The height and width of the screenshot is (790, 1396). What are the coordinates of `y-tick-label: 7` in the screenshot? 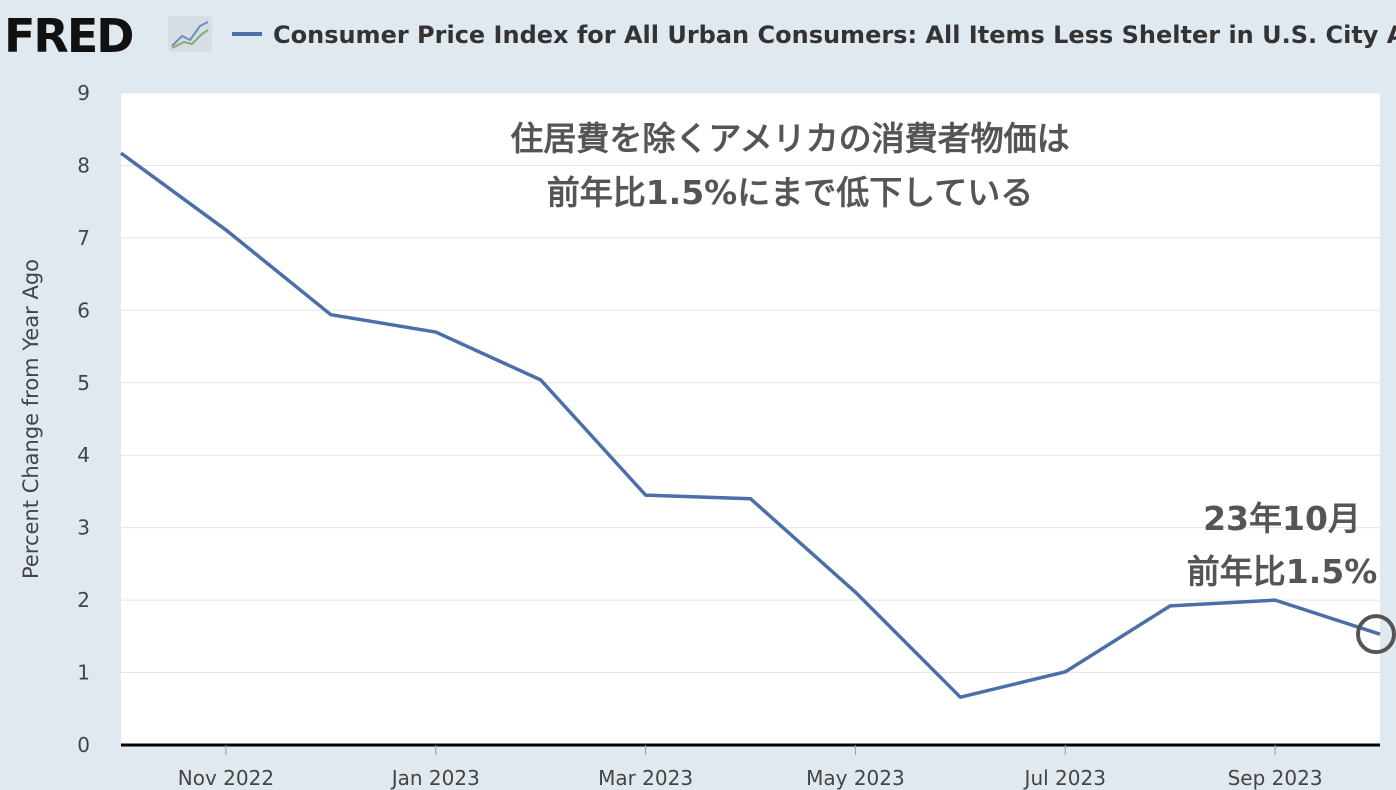 It's located at (83, 238).